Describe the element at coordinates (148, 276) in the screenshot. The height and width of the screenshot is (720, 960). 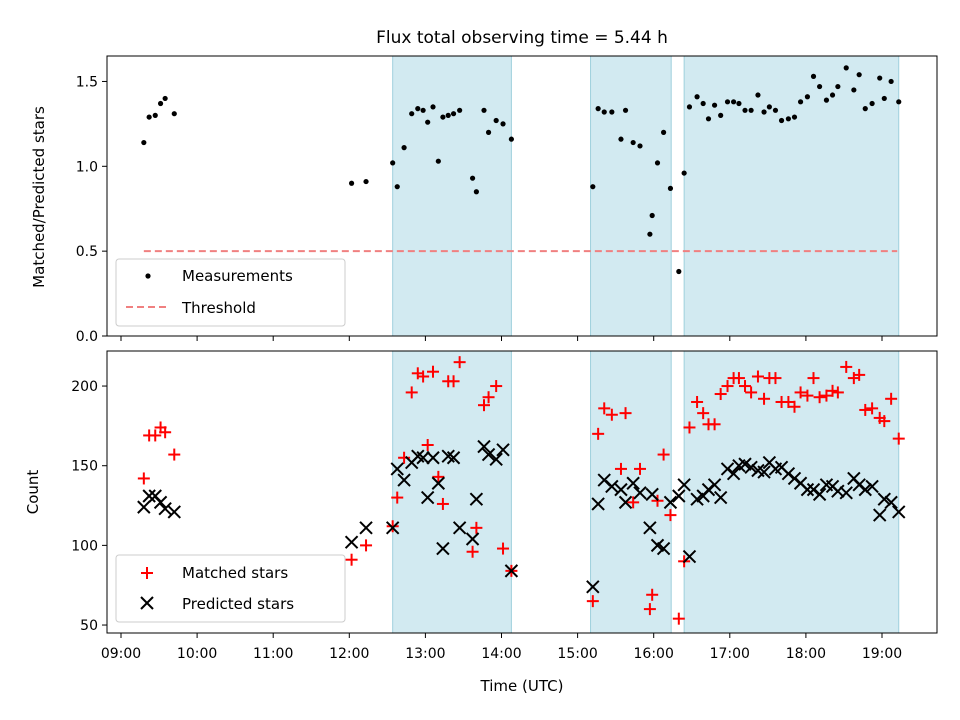
I see `legend-measurements-marker` at that location.